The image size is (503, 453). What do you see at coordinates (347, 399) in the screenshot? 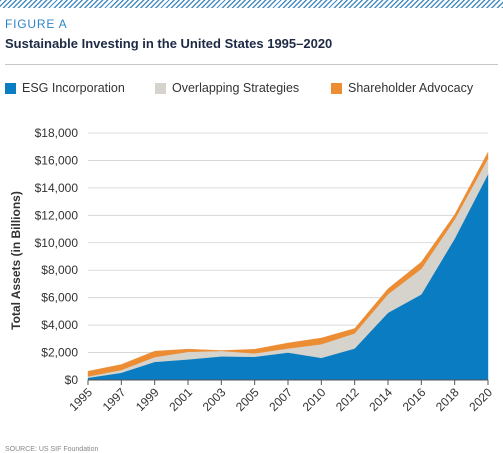
I see `x-tick-label: 2012` at bounding box center [347, 399].